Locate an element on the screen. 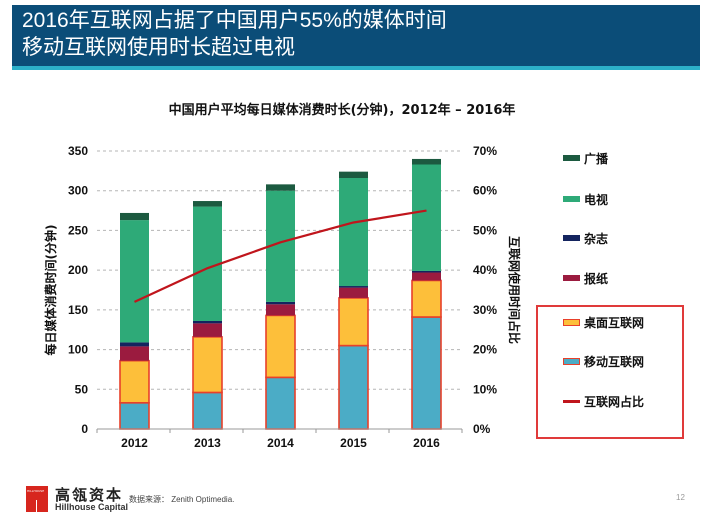 The width and height of the screenshot is (704, 520). brand-name-en: Hillhouse Capital is located at coordinates (92, 507).